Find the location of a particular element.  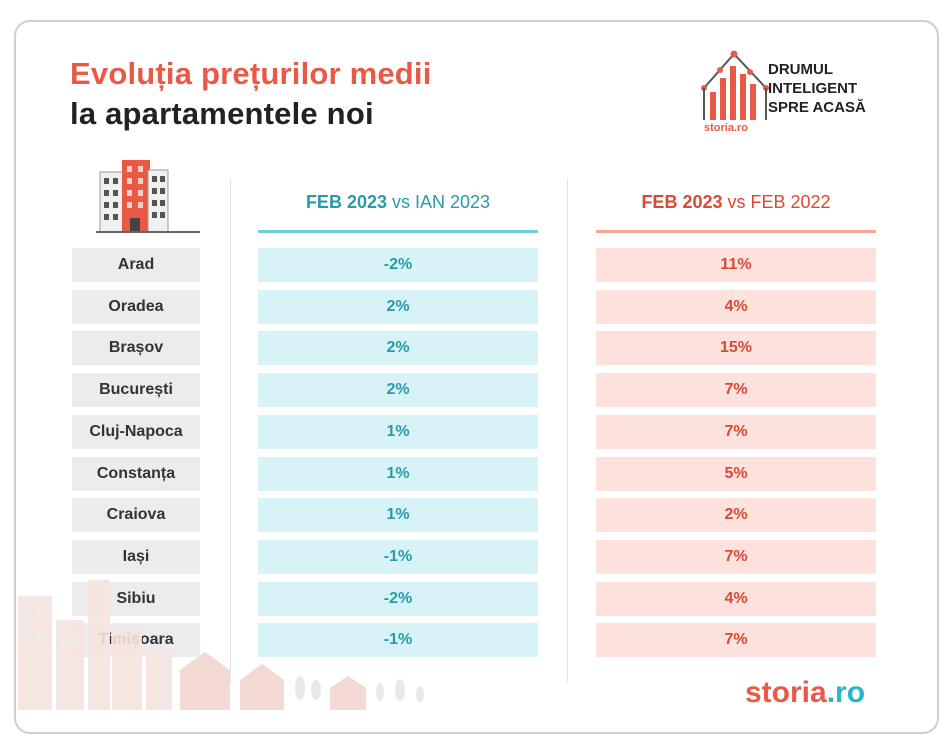

city-cell: București is located at coordinates (136, 390).